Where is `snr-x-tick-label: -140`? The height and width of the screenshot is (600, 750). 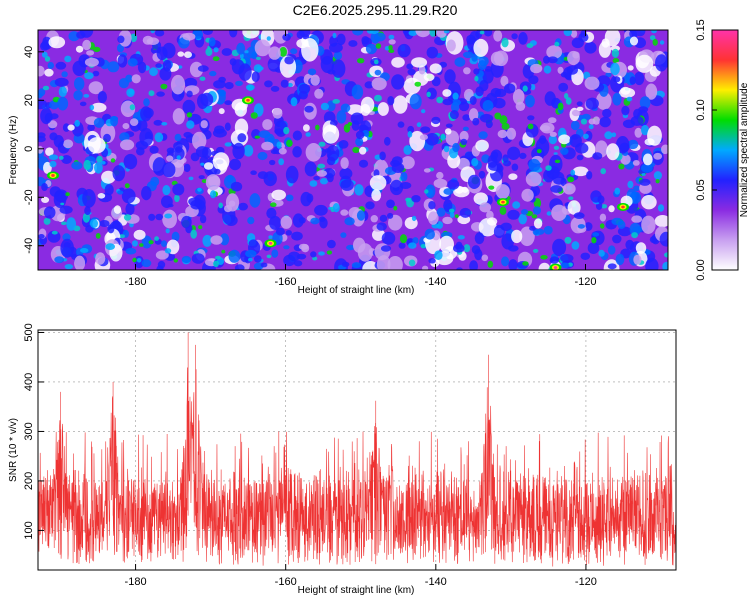 snr-x-tick-label: -140 is located at coordinates (436, 582).